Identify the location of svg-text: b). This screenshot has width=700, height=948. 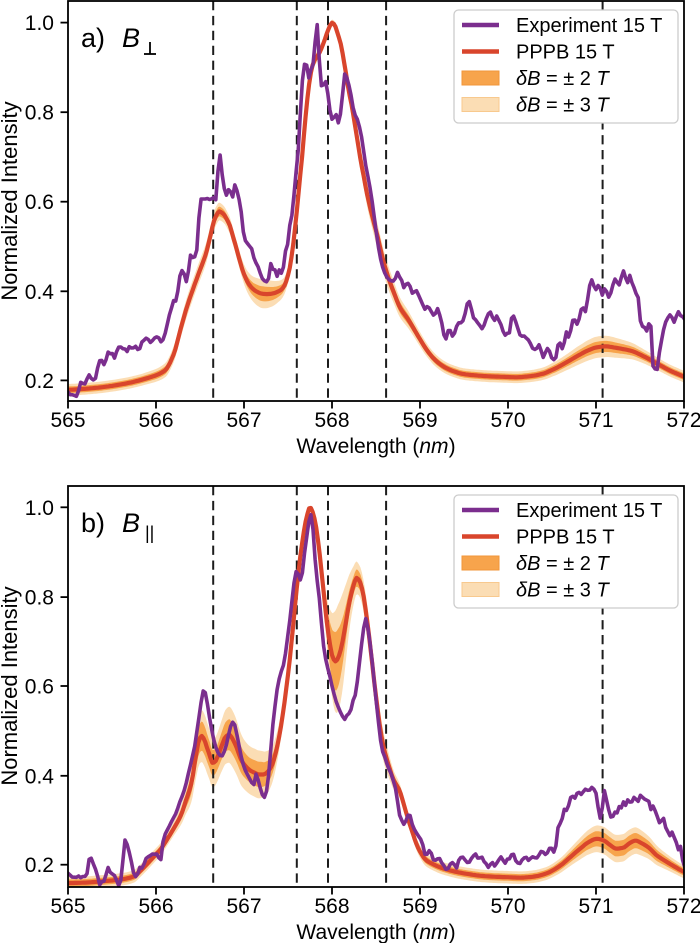
(93, 523).